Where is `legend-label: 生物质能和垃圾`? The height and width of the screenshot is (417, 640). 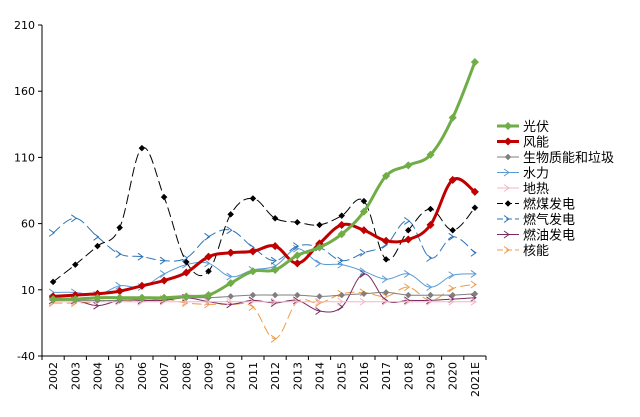
legend-label: 生物质能和垃圾 is located at coordinates (568, 158).